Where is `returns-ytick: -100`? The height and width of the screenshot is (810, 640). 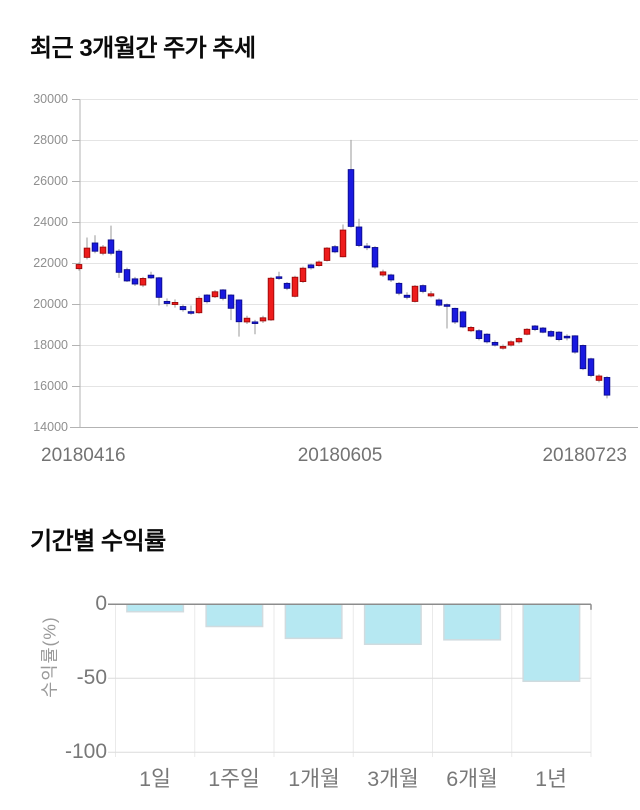
returns-ytick: -100 is located at coordinates (85, 751).